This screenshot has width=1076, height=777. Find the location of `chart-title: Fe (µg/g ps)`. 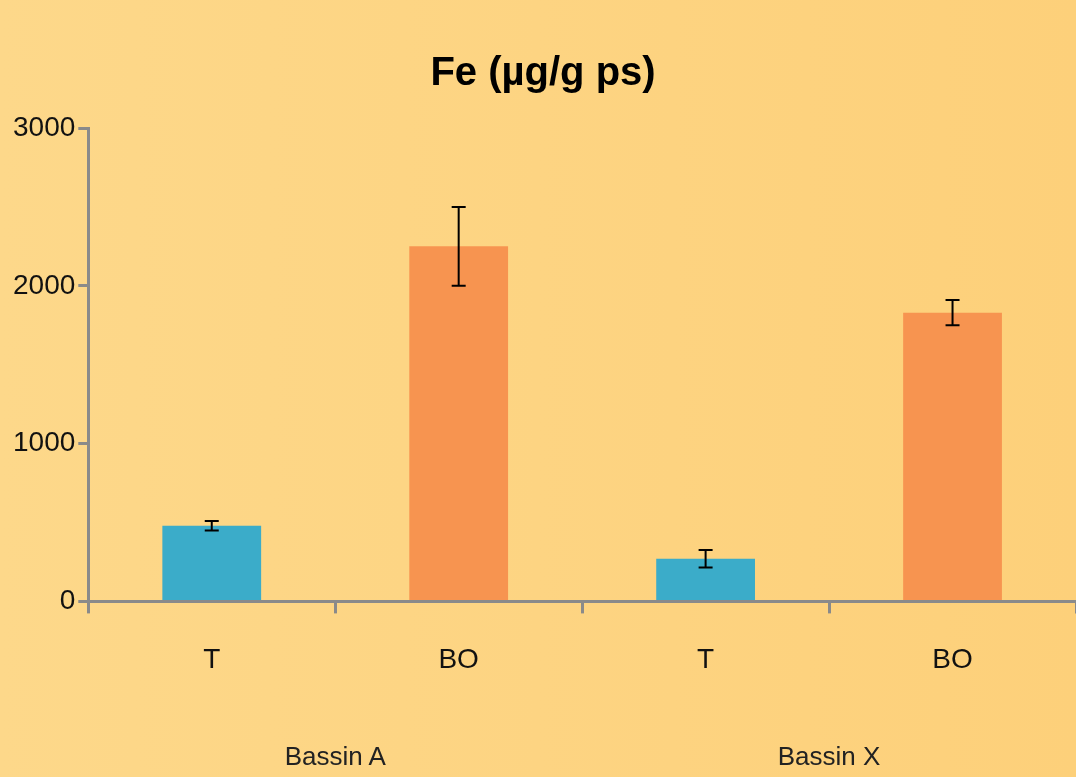

chart-title: Fe (µg/g ps) is located at coordinates (543, 71).